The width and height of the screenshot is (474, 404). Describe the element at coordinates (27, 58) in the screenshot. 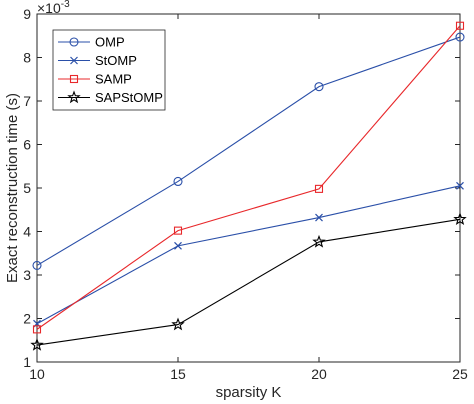

I see `y-tick-label: 8` at that location.